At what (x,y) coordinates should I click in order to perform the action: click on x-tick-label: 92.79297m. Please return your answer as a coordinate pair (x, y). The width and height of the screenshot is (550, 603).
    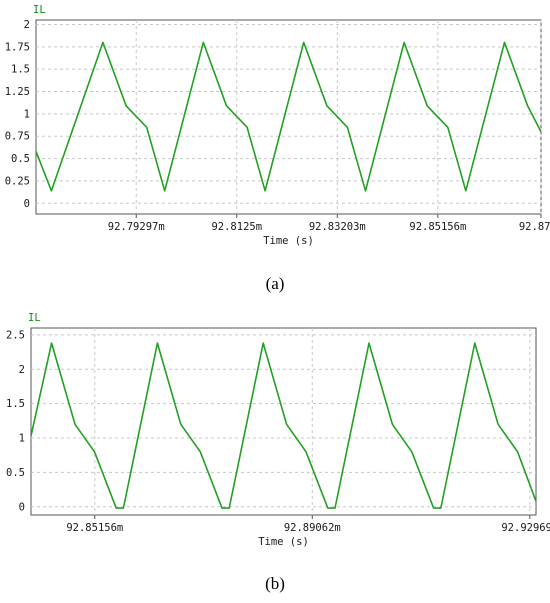
    Looking at the image, I should click on (136, 227).